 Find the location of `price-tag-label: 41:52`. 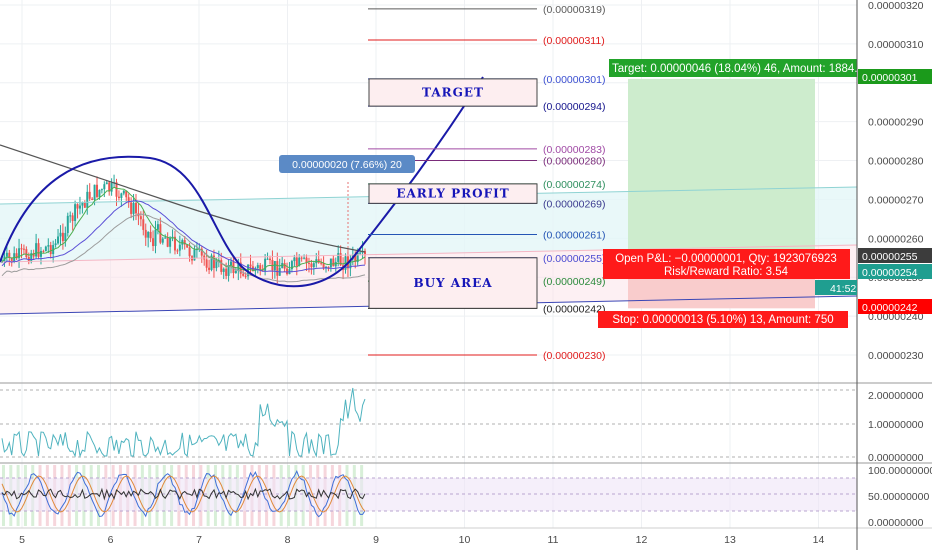

price-tag-label: 41:52 is located at coordinates (843, 289).